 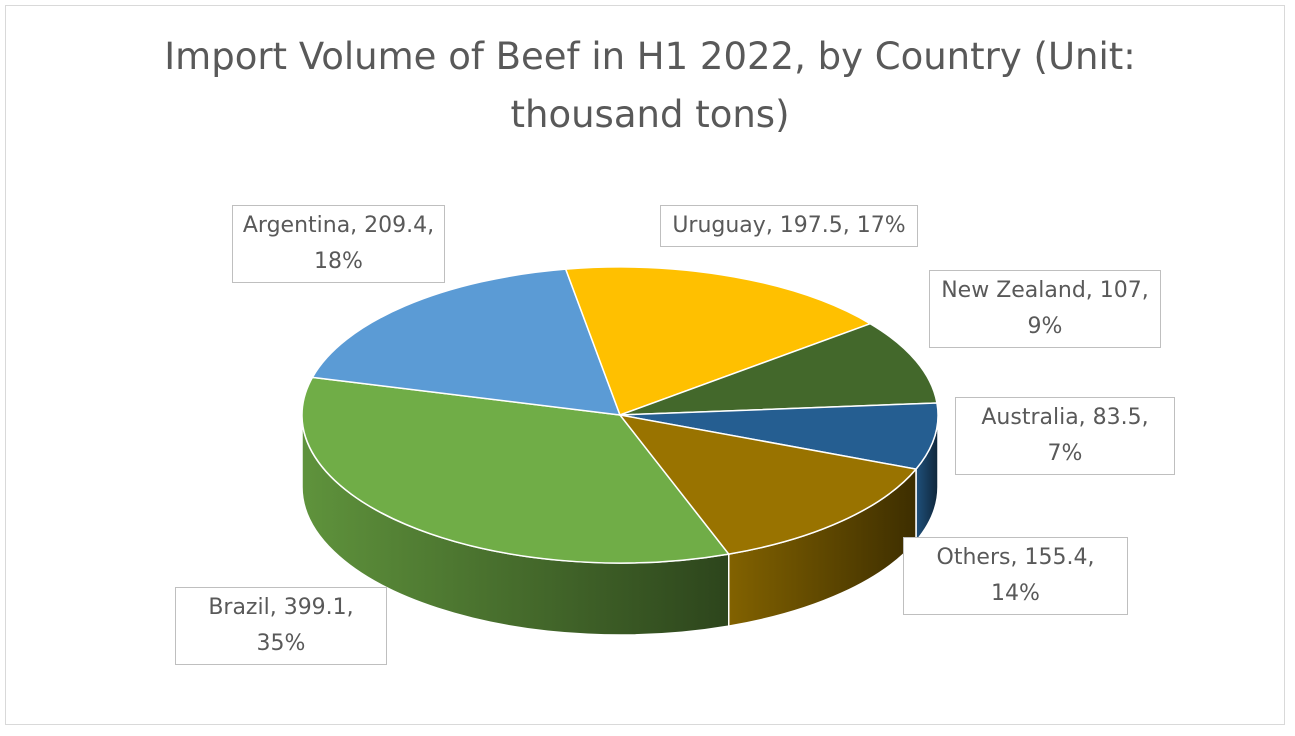 I want to click on data-label: Others, 155.4, 14%, so click(x=1015, y=576).